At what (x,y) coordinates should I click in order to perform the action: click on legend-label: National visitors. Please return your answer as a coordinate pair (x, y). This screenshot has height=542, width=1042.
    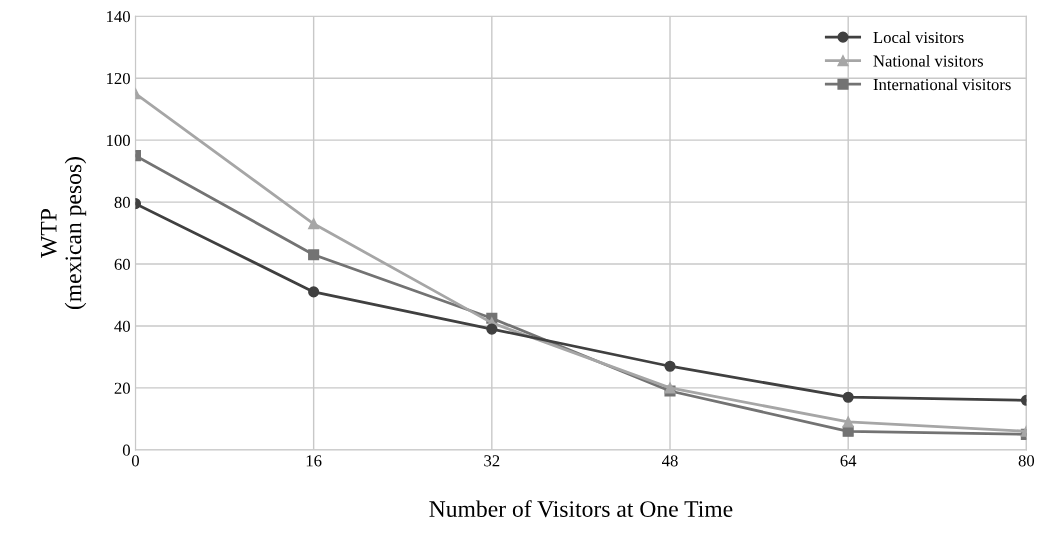
    Looking at the image, I should click on (928, 60).